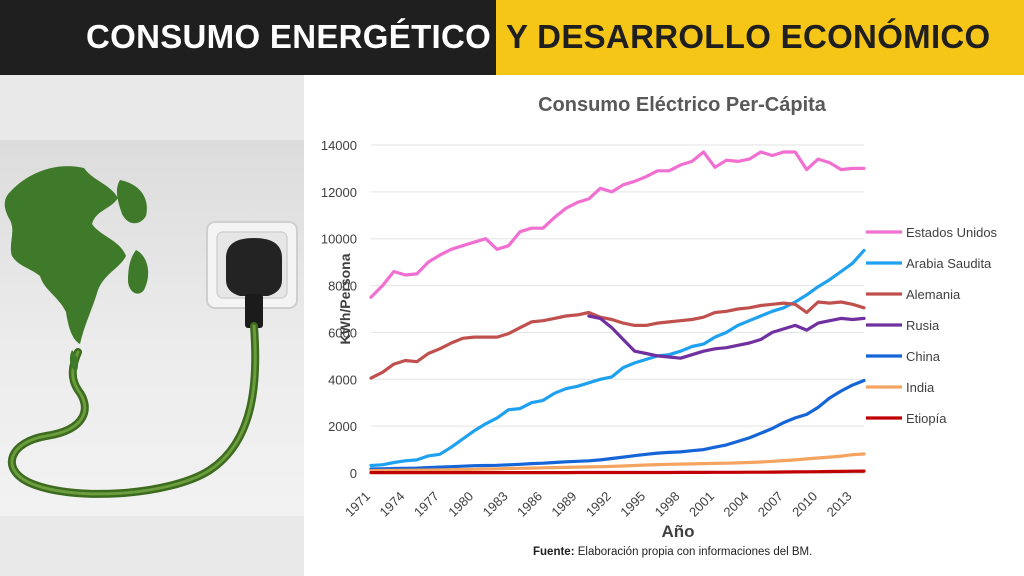  I want to click on cable-icon, so click(133, 410).